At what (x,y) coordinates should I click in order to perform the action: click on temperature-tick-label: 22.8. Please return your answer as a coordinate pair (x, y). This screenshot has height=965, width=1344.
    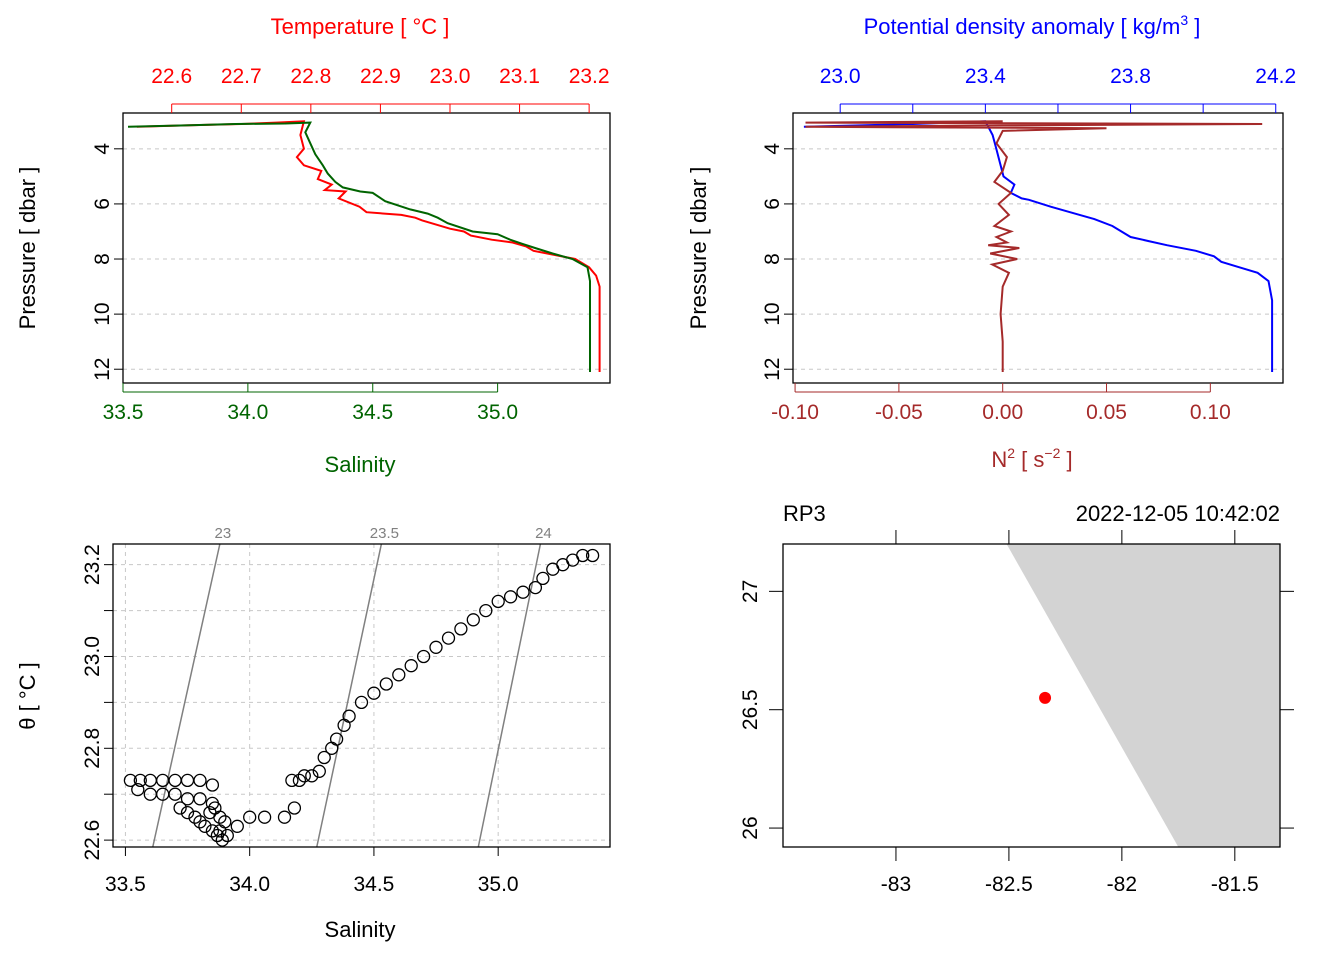
    Looking at the image, I should click on (310, 76).